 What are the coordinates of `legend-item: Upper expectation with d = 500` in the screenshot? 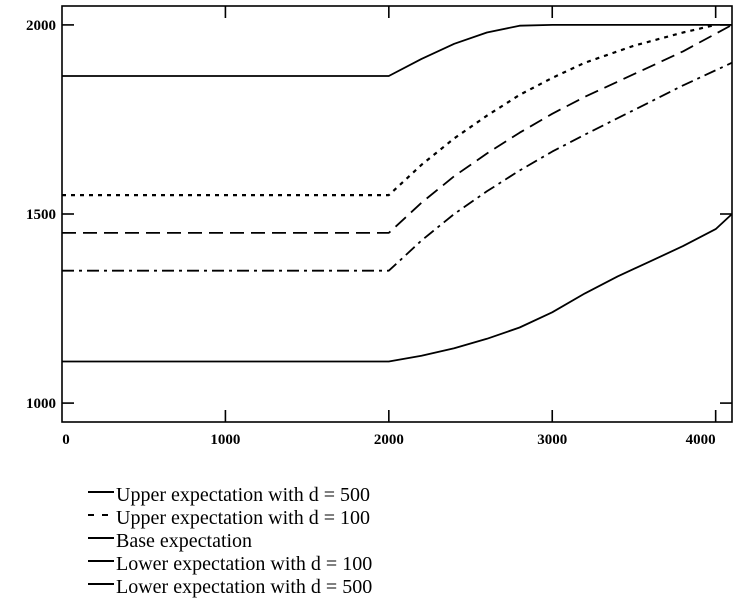 It's located at (338, 496).